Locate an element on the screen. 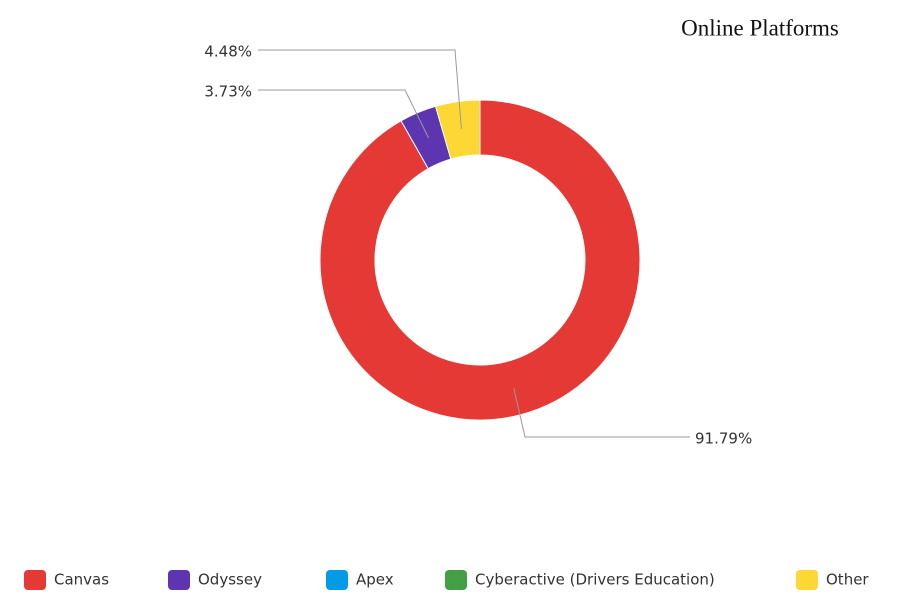 This screenshot has width=914, height=596. legend-label: Apex is located at coordinates (375, 580).